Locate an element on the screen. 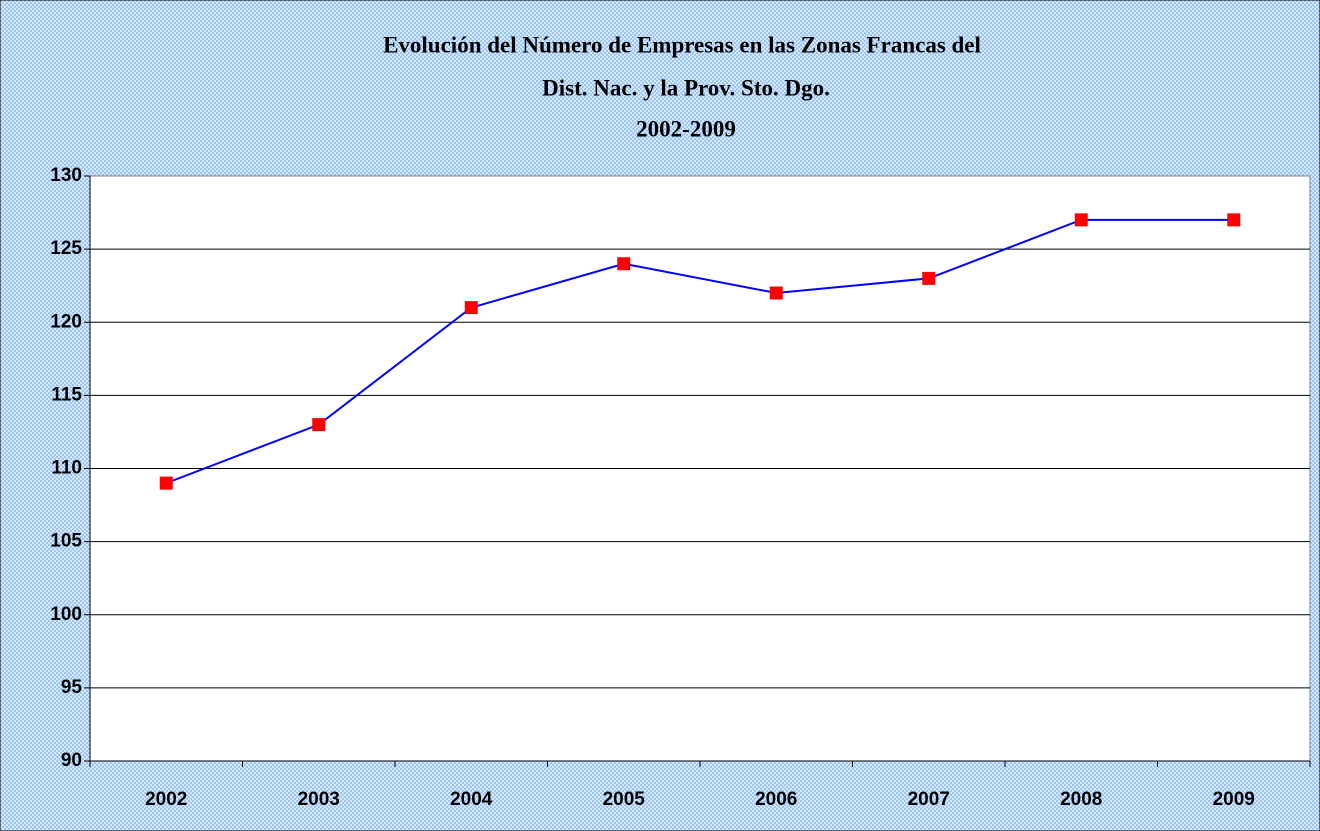  chart-title: Dist. Nac. y la Prov. Sto. Dgo. is located at coordinates (686, 87).